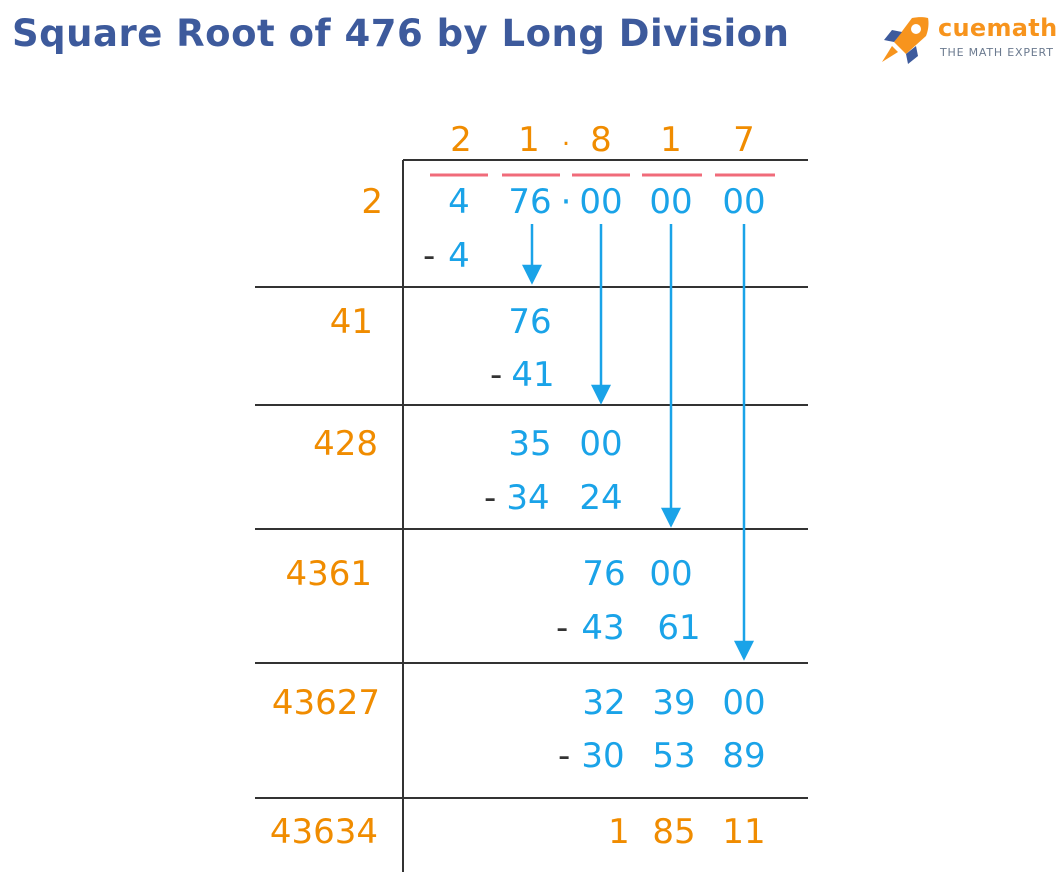 This screenshot has height=890, width=1062. Describe the element at coordinates (461, 140) in the screenshot. I see `quotient-digit: 2` at that location.